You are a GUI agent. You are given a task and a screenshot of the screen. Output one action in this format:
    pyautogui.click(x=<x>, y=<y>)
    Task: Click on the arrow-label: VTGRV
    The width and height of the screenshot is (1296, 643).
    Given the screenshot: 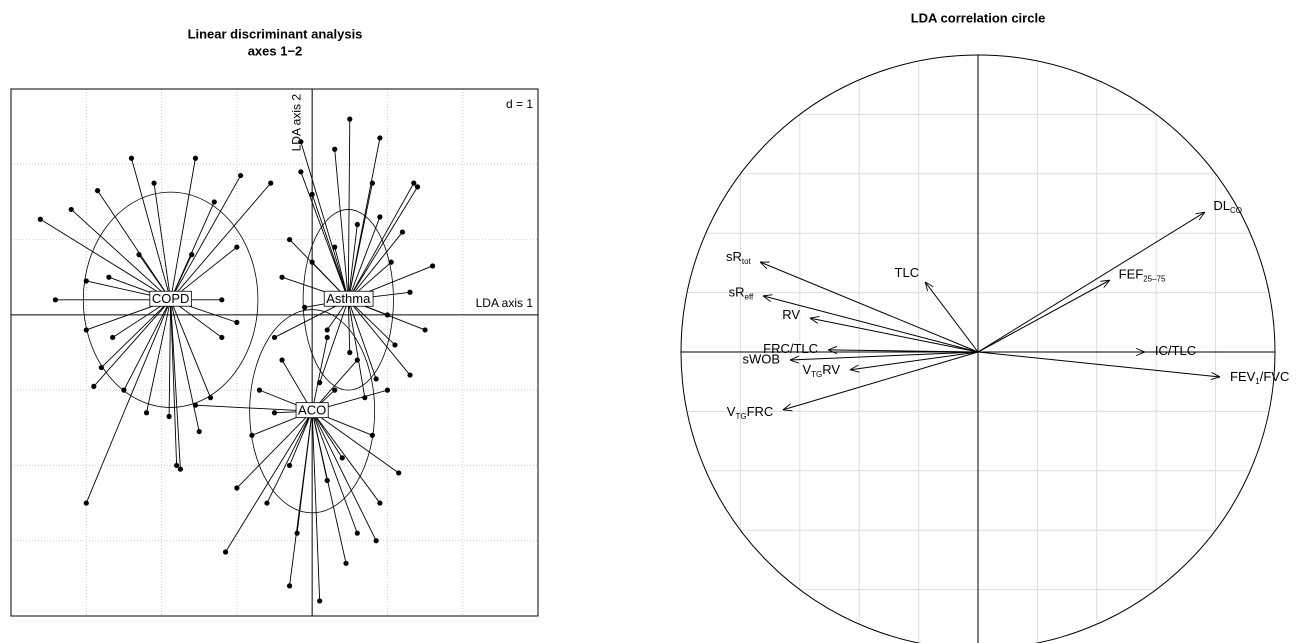 What is the action you would take?
    pyautogui.click(x=821, y=371)
    